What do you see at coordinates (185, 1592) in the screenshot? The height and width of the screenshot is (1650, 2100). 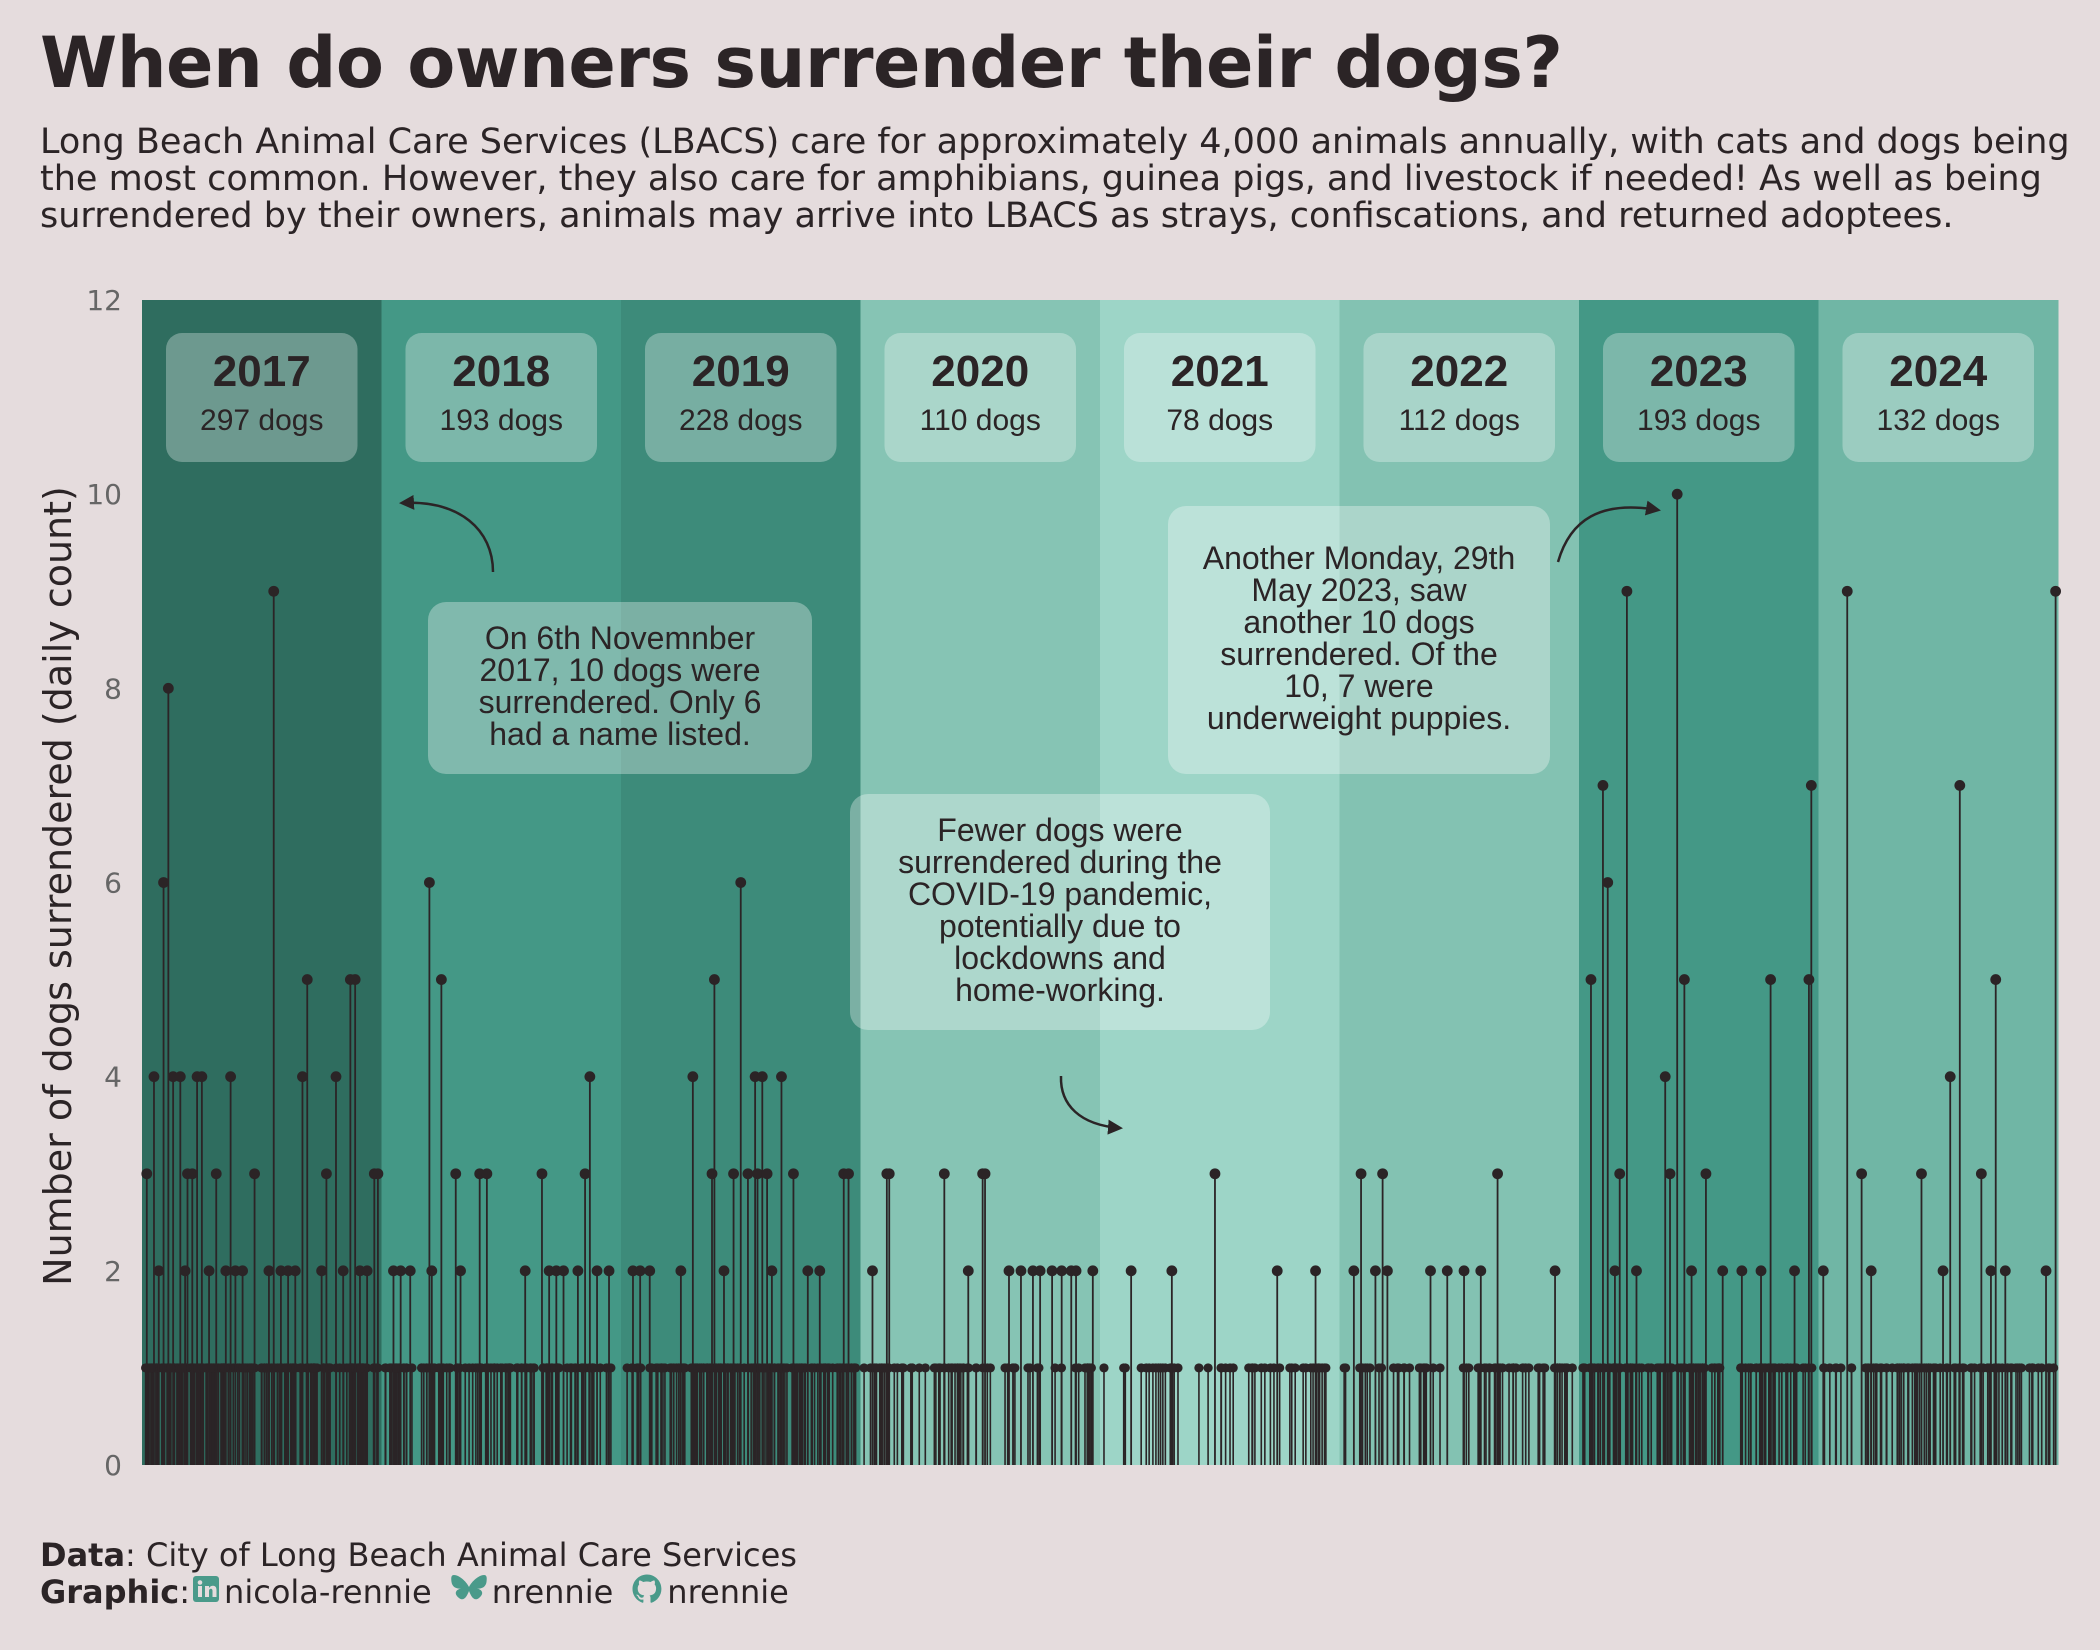 I see `caption-colon: :` at bounding box center [185, 1592].